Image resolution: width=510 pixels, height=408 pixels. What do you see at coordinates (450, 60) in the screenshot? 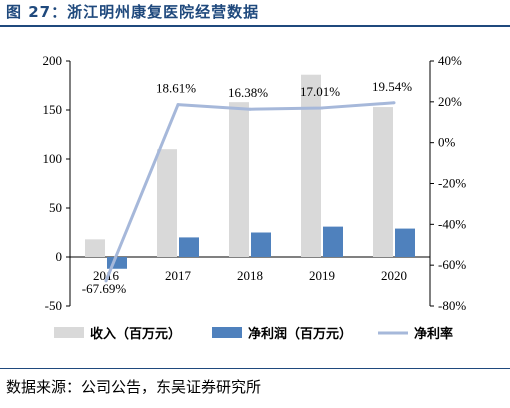
I see `y-right-tick-label: 40%` at bounding box center [450, 60].